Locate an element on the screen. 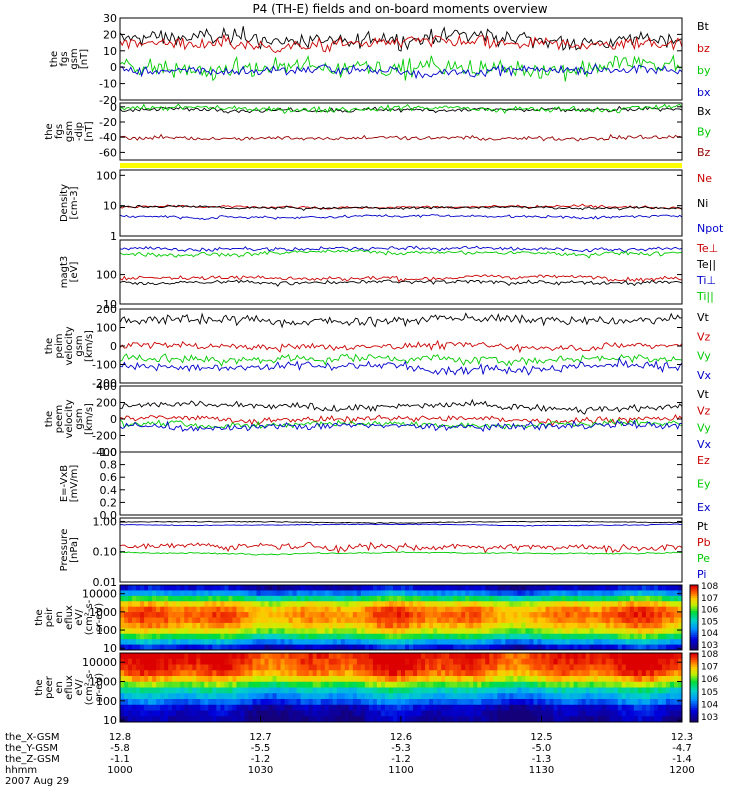 The image size is (750, 800). y-axis-label-line: sr-eV) is located at coordinates (99, 617).